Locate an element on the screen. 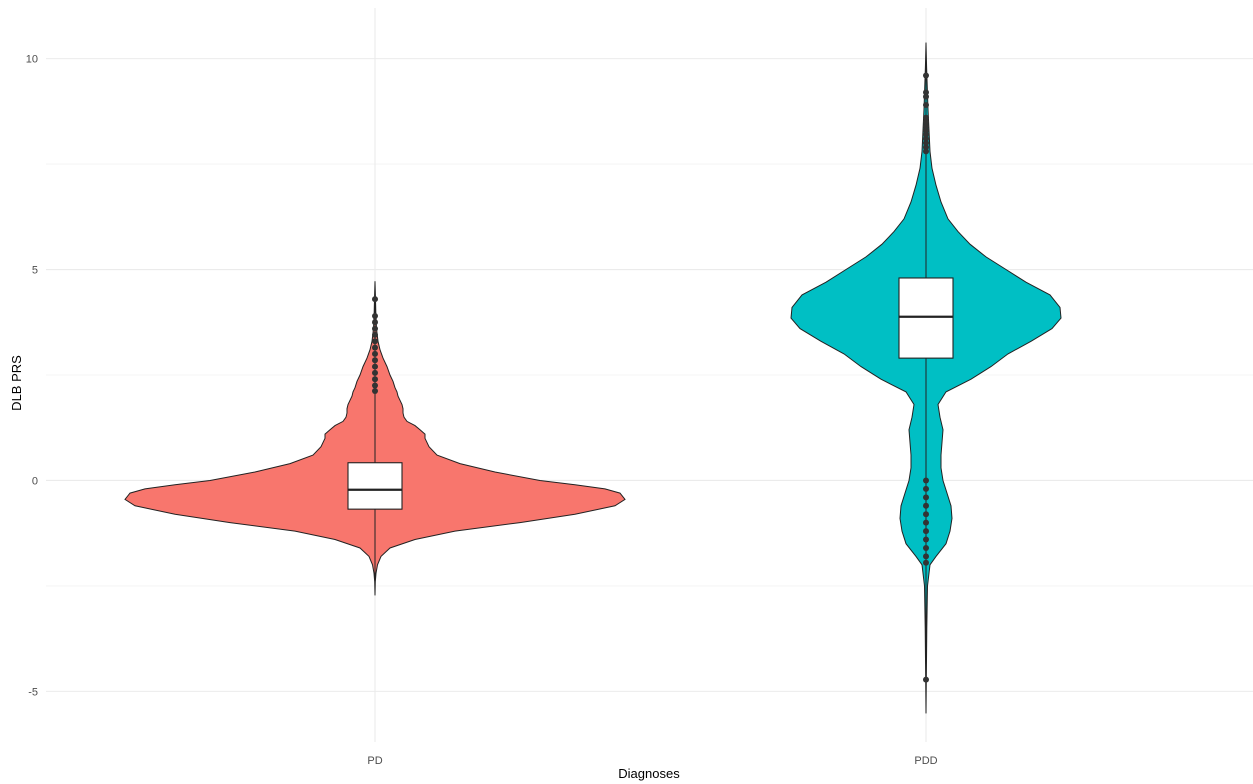 This screenshot has width=1253, height=784. y-axis-title: DLB PRS is located at coordinates (16, 383).